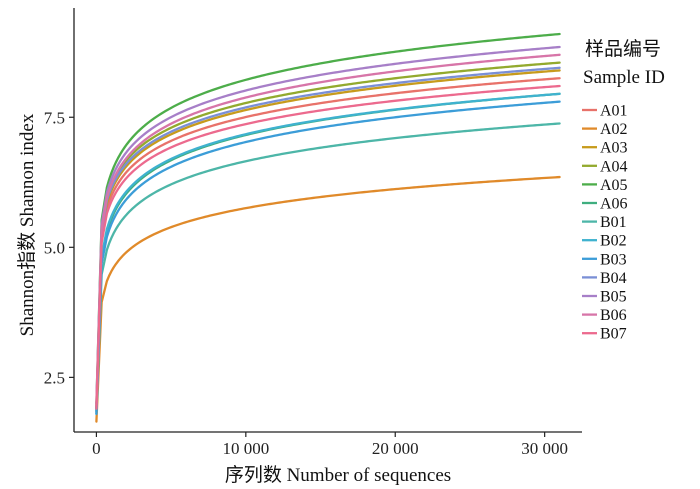  What do you see at coordinates (544, 448) in the screenshot?
I see `x-tick-label: 30 000` at bounding box center [544, 448].